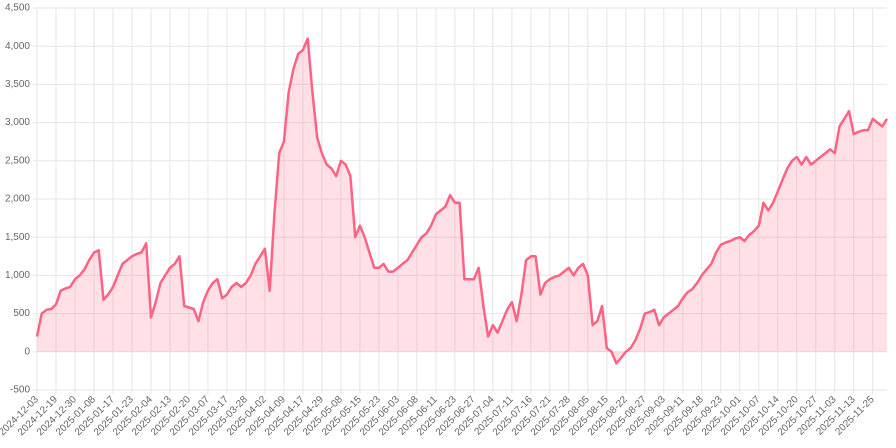  Describe the element at coordinates (17, 84) in the screenshot. I see `y-tick-label: 3,500` at that location.